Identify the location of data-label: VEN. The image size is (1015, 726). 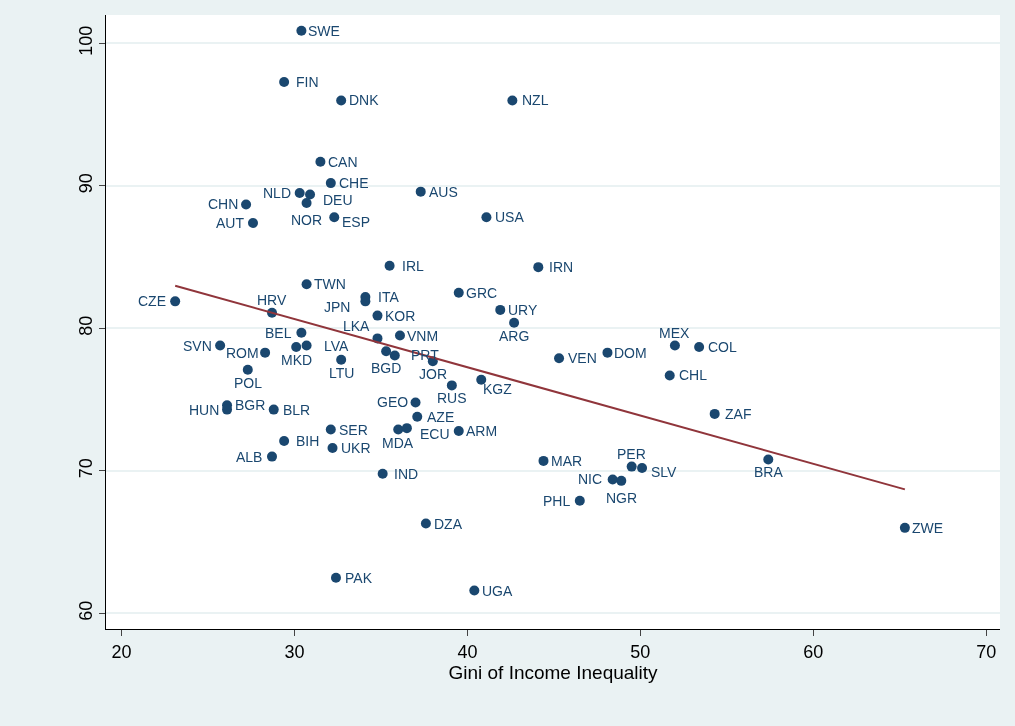
(582, 358).